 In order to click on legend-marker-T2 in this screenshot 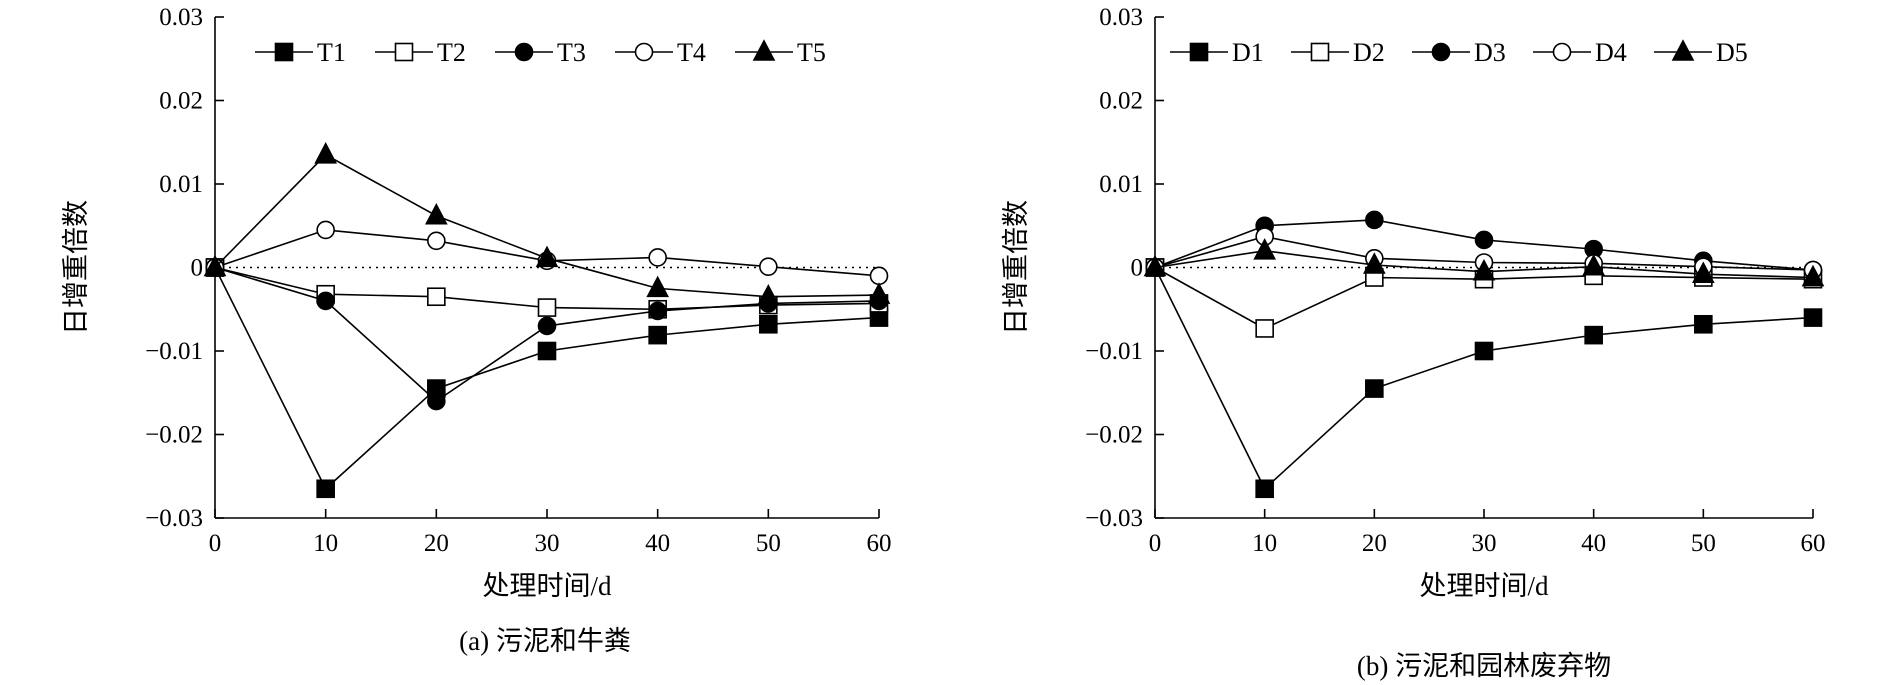, I will do `click(404, 52)`.